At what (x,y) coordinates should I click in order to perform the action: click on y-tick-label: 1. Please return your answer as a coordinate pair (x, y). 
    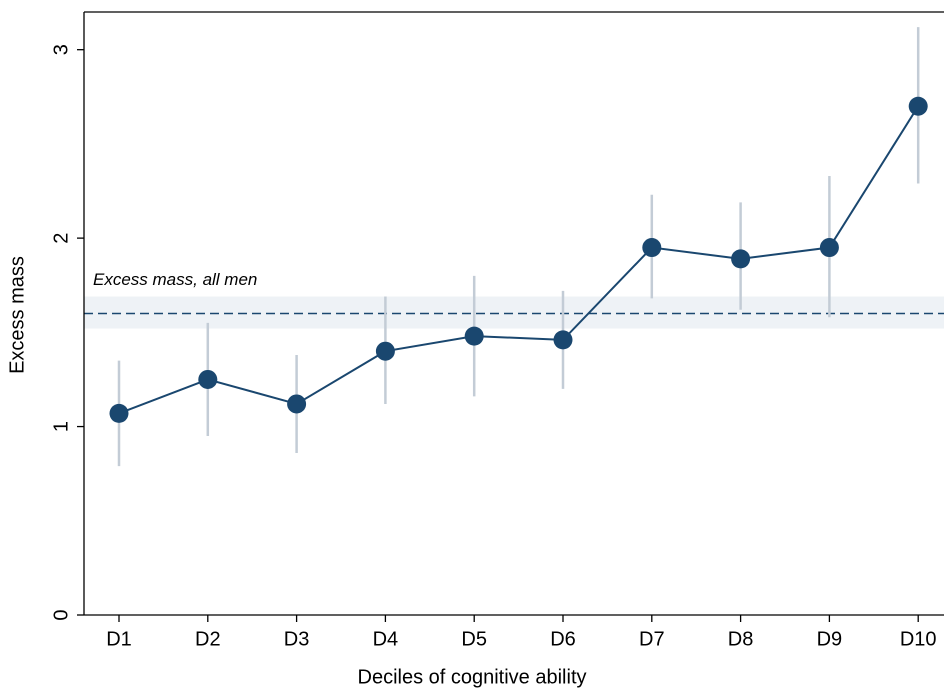
    Looking at the image, I should click on (61, 426).